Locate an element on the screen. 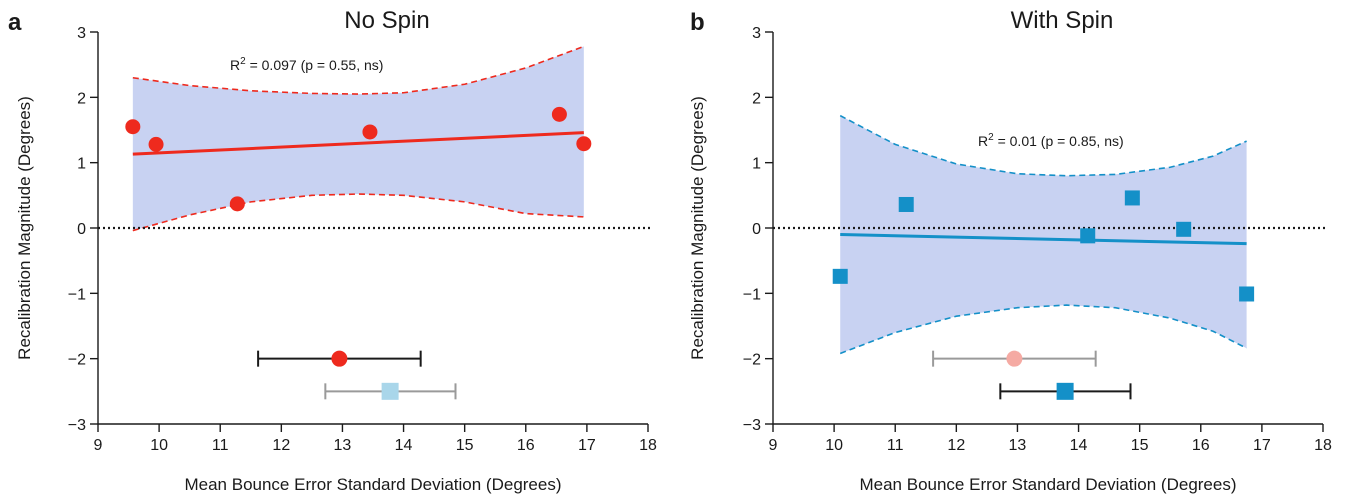 Image resolution: width=1346 pixels, height=498 pixels. r-squared-annotation: R2 = 0.097 (p = 0.55, ns) is located at coordinates (306, 64).